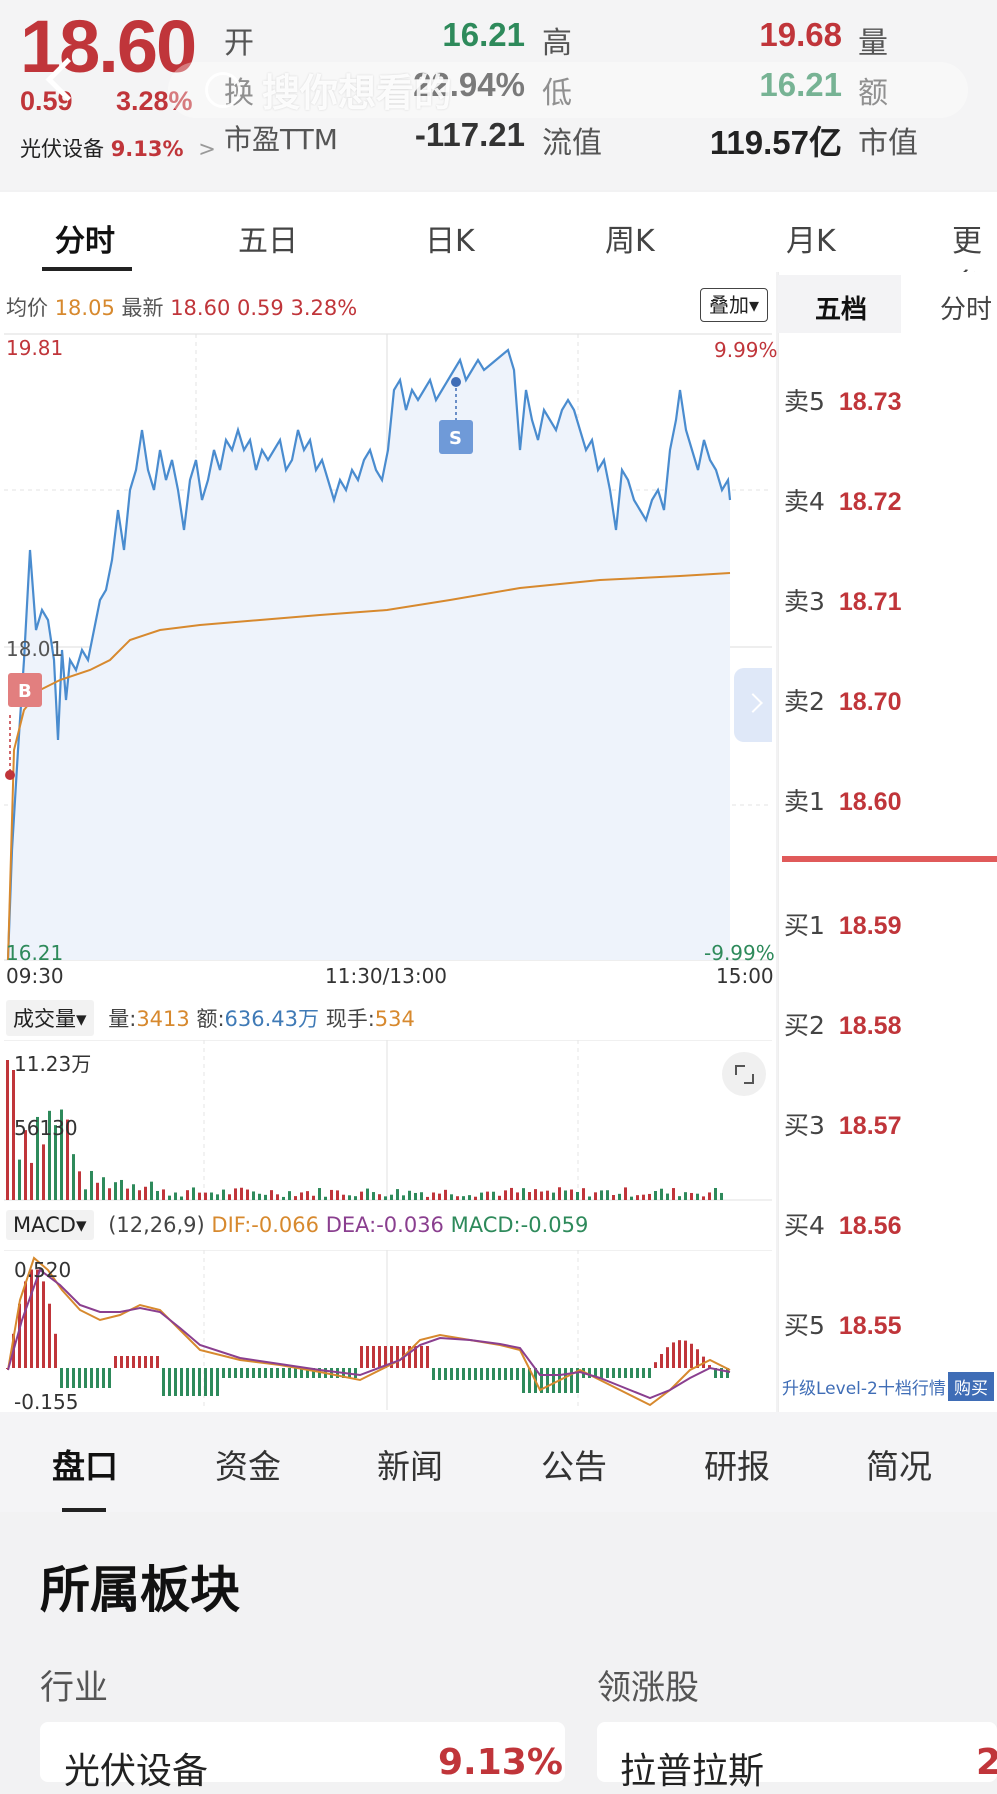  Describe the element at coordinates (734, 305) in the screenshot. I see `overlay-button: 叠加▾` at that location.